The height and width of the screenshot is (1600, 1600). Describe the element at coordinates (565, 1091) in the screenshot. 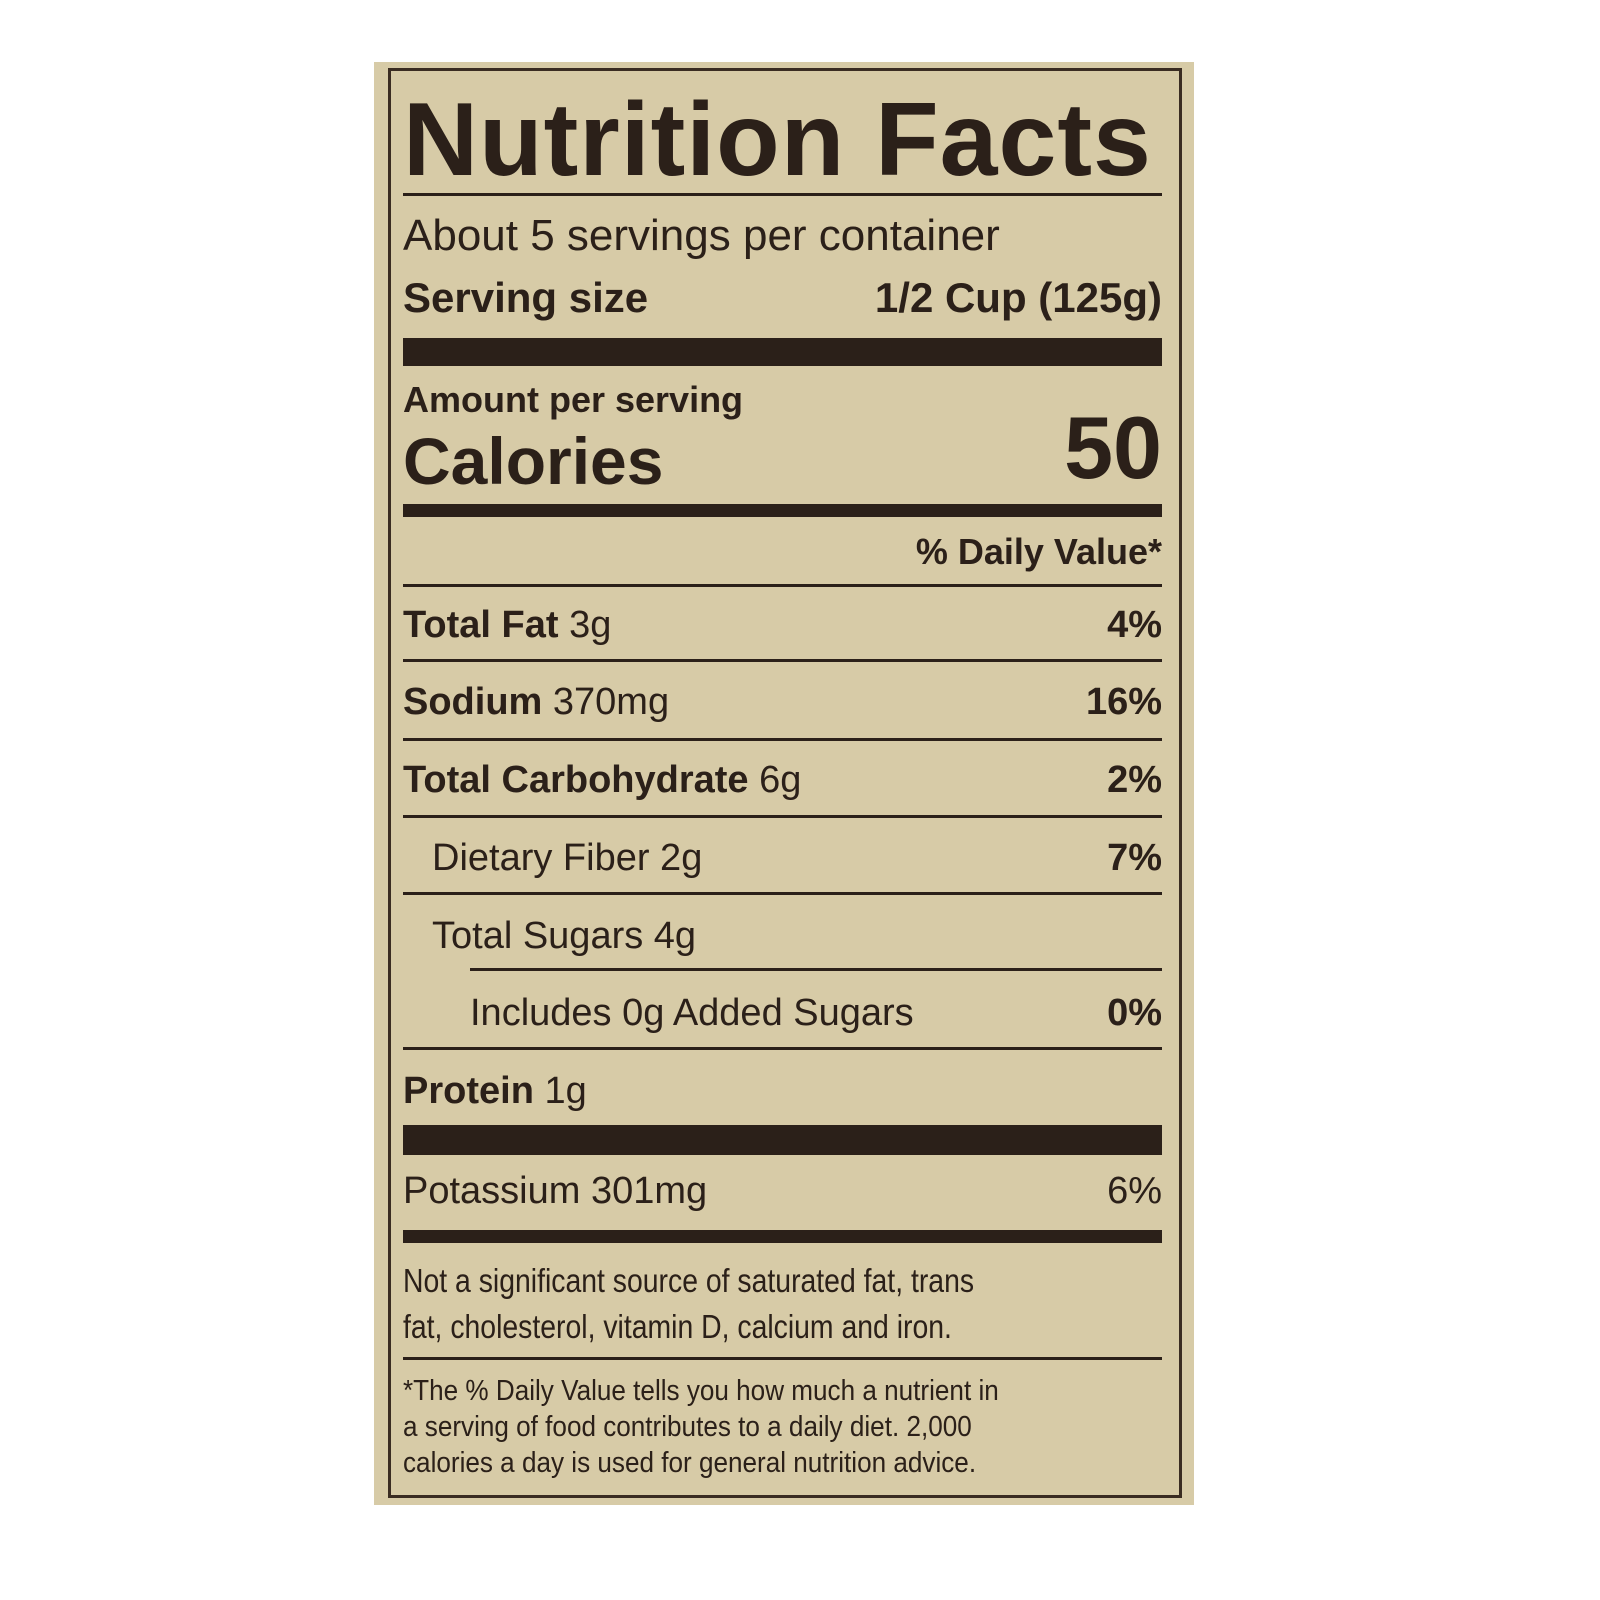

I see `nutrient-amount: 1g` at that location.